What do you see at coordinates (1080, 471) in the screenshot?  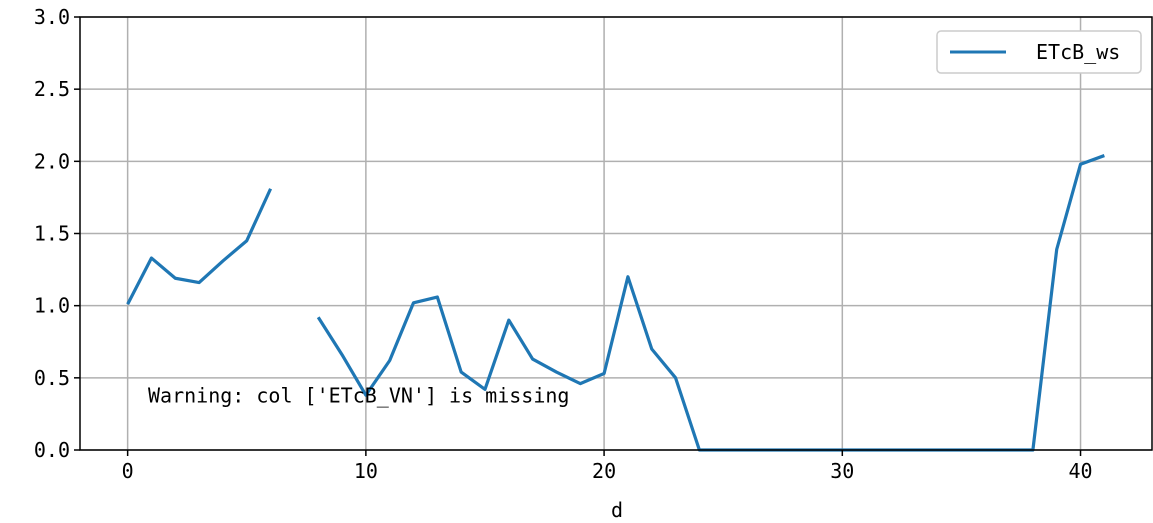 I see `x-tick-label: 40` at bounding box center [1080, 471].